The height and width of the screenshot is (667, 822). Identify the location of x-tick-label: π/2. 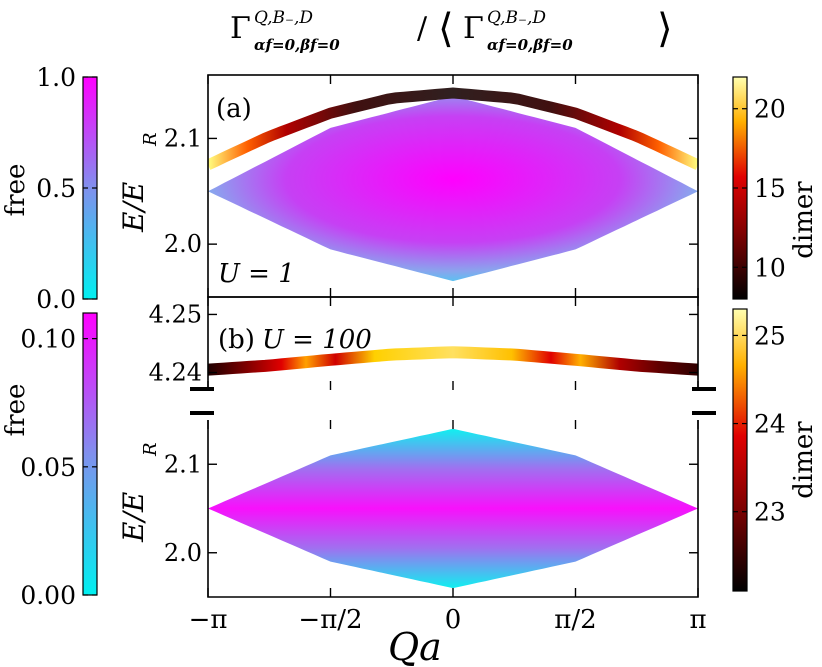
(575, 620).